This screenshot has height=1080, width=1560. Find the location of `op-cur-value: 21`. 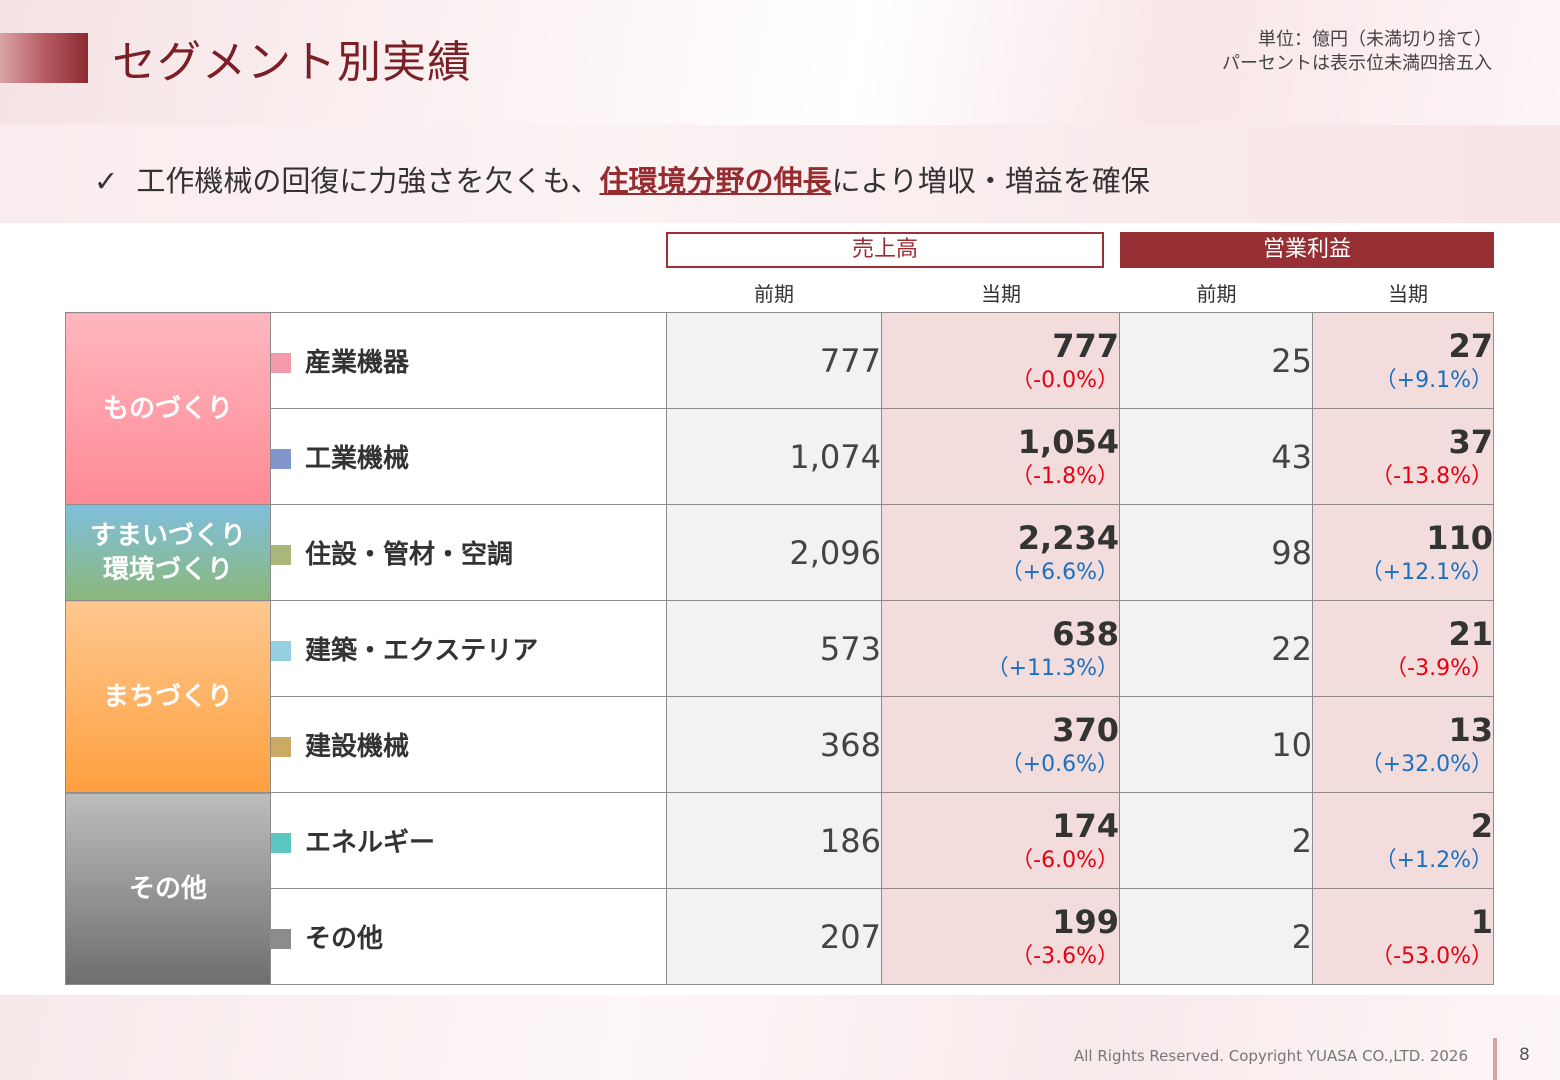

op-cur-value: 21 is located at coordinates (1470, 633).